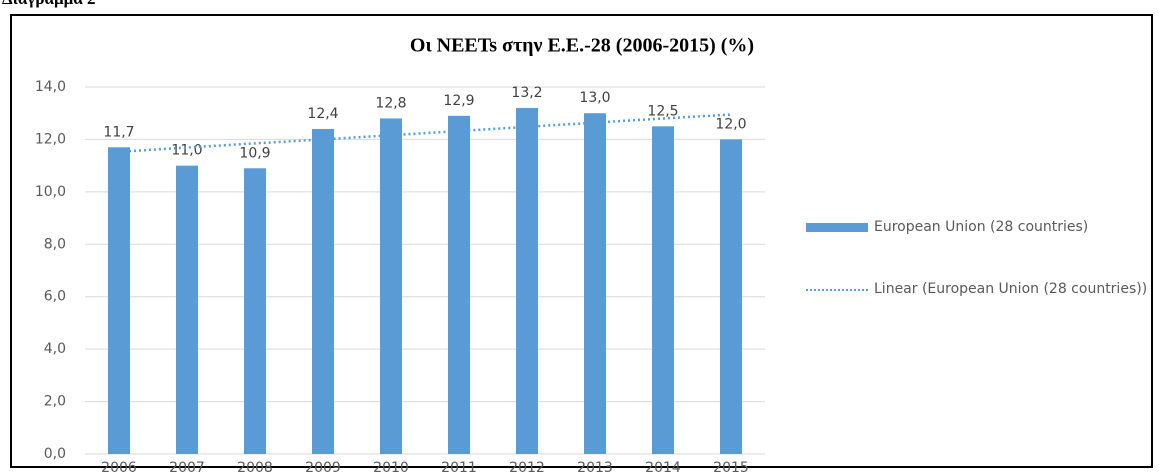 The width and height of the screenshot is (1159, 472). I want to click on y-tick-label: 14,0, so click(50, 87).